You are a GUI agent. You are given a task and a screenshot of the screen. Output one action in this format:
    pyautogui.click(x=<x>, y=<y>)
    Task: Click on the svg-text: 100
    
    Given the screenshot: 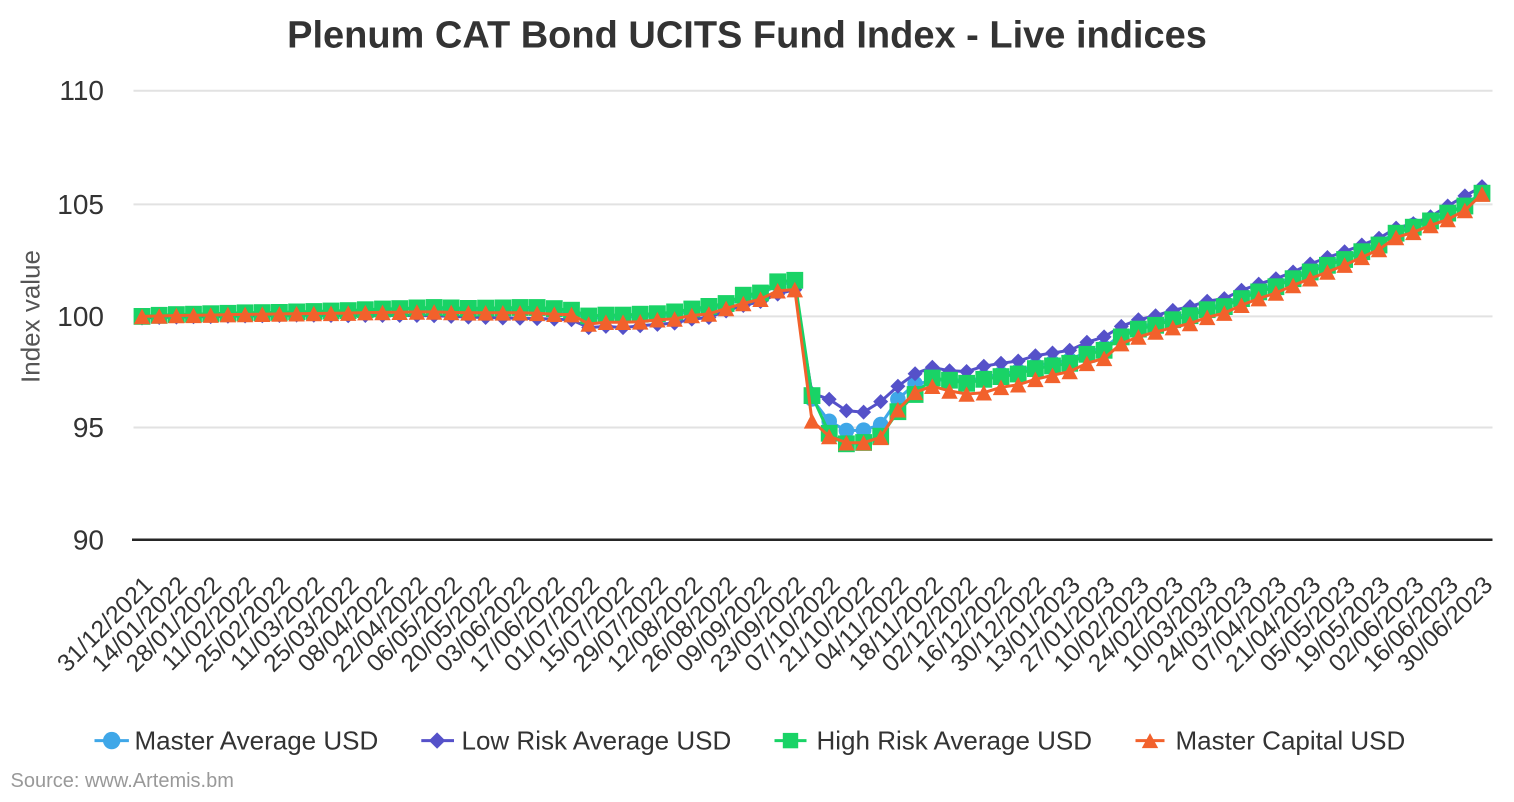 What is the action you would take?
    pyautogui.click(x=80, y=316)
    